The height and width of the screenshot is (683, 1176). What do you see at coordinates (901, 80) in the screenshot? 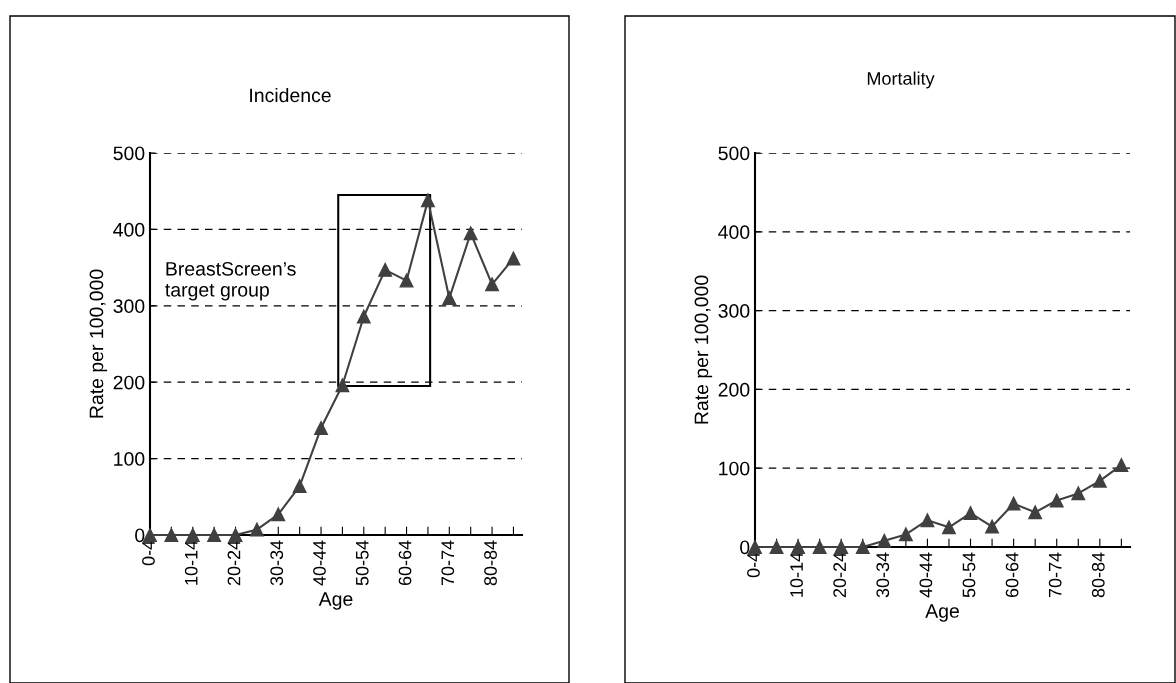
I see `chart-title: Mortality` at bounding box center [901, 80].